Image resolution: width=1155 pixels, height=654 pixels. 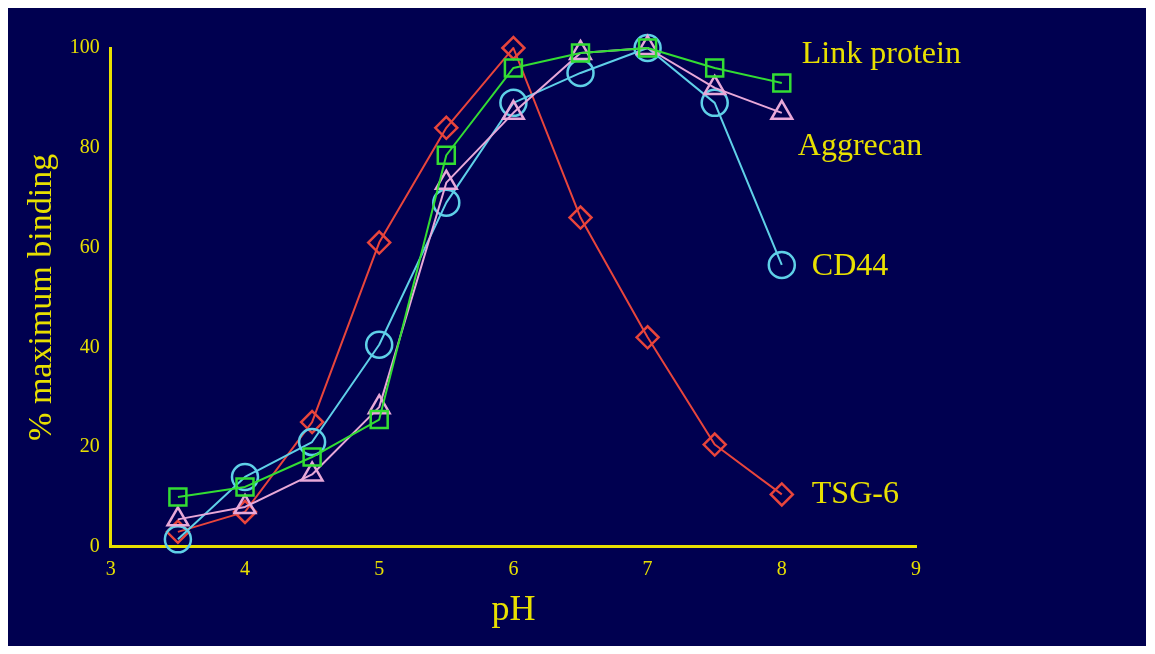 What do you see at coordinates (916, 568) in the screenshot?
I see `x-tick-label: 9` at bounding box center [916, 568].